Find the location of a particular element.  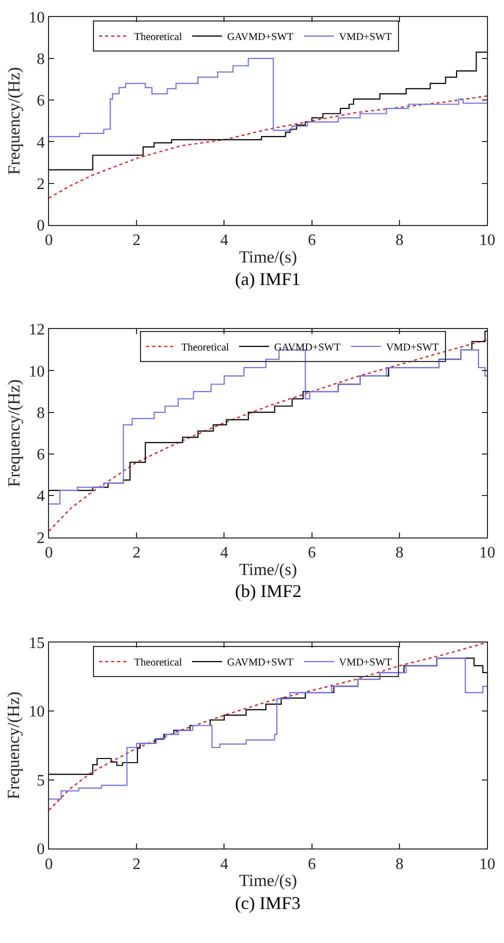

y-tick-label: 12 is located at coordinates (36, 330).